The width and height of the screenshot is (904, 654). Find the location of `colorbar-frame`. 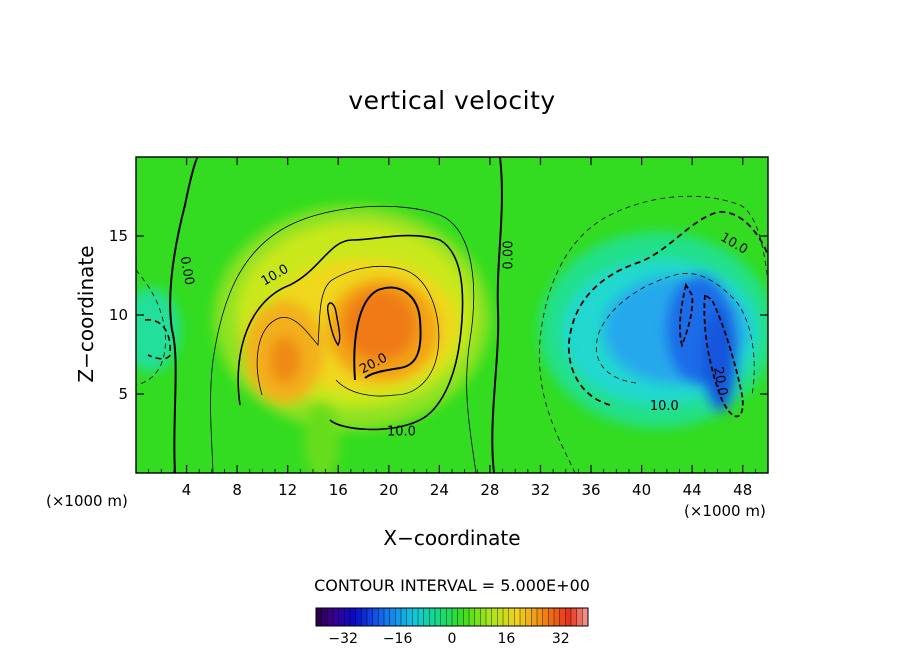

colorbar-frame is located at coordinates (452, 617).